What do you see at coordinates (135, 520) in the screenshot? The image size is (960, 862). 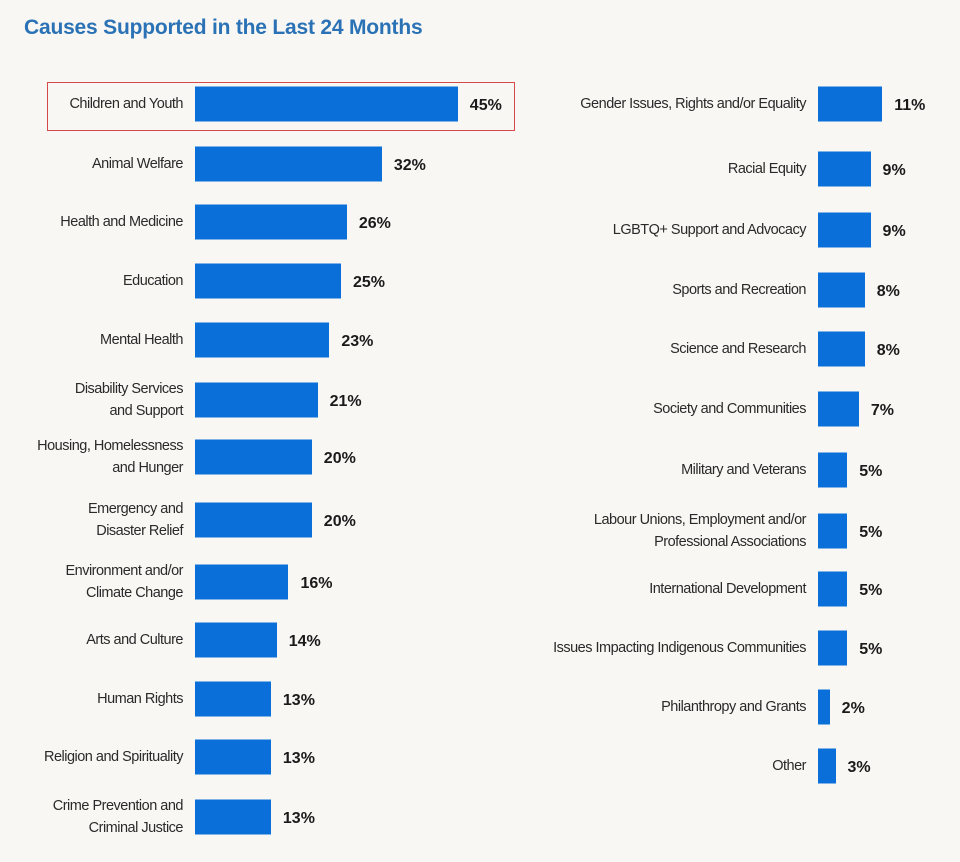 I see `category-label: Emergency and Disaster Relief` at bounding box center [135, 520].